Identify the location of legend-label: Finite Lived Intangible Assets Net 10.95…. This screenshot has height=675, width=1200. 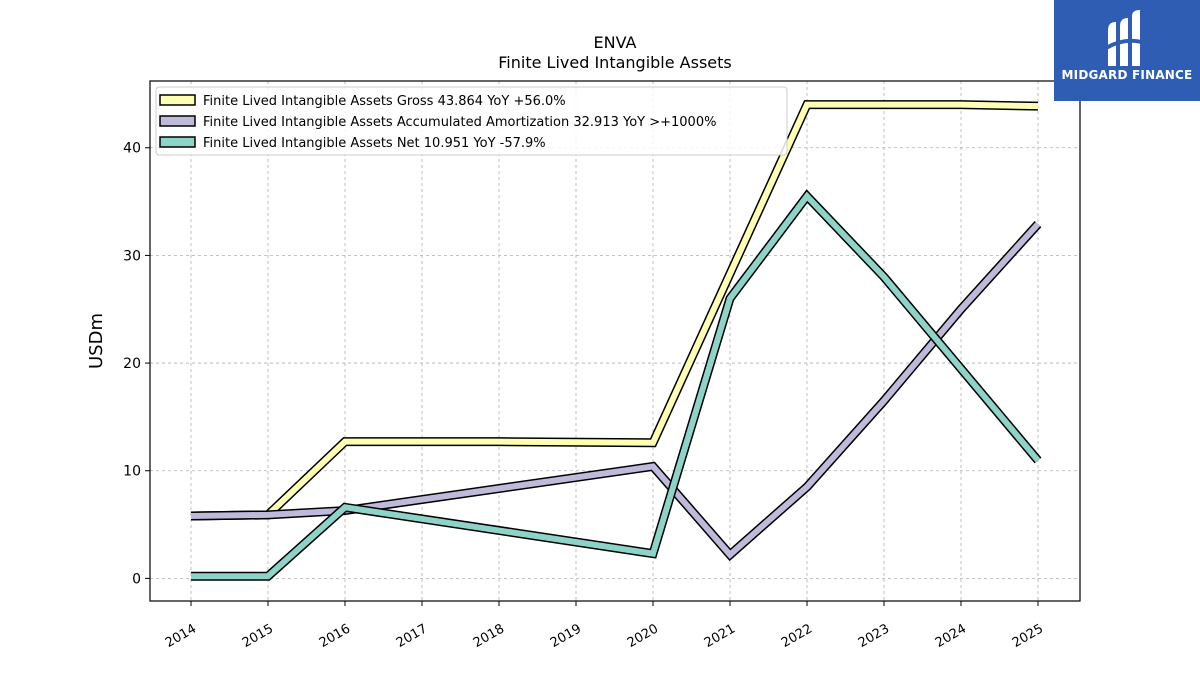
(374, 143).